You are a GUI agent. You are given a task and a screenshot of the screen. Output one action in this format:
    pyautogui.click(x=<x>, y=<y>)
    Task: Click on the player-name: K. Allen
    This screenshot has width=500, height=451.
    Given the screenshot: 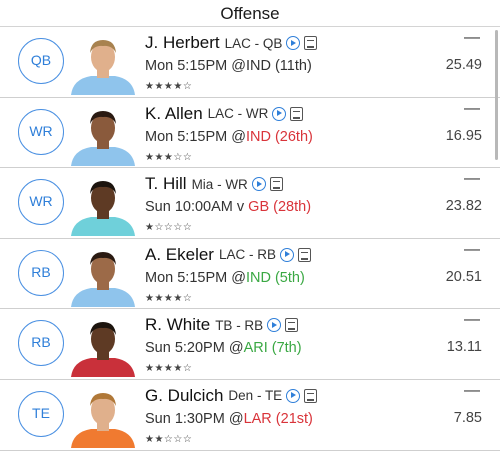 What is the action you would take?
    pyautogui.click(x=174, y=113)
    